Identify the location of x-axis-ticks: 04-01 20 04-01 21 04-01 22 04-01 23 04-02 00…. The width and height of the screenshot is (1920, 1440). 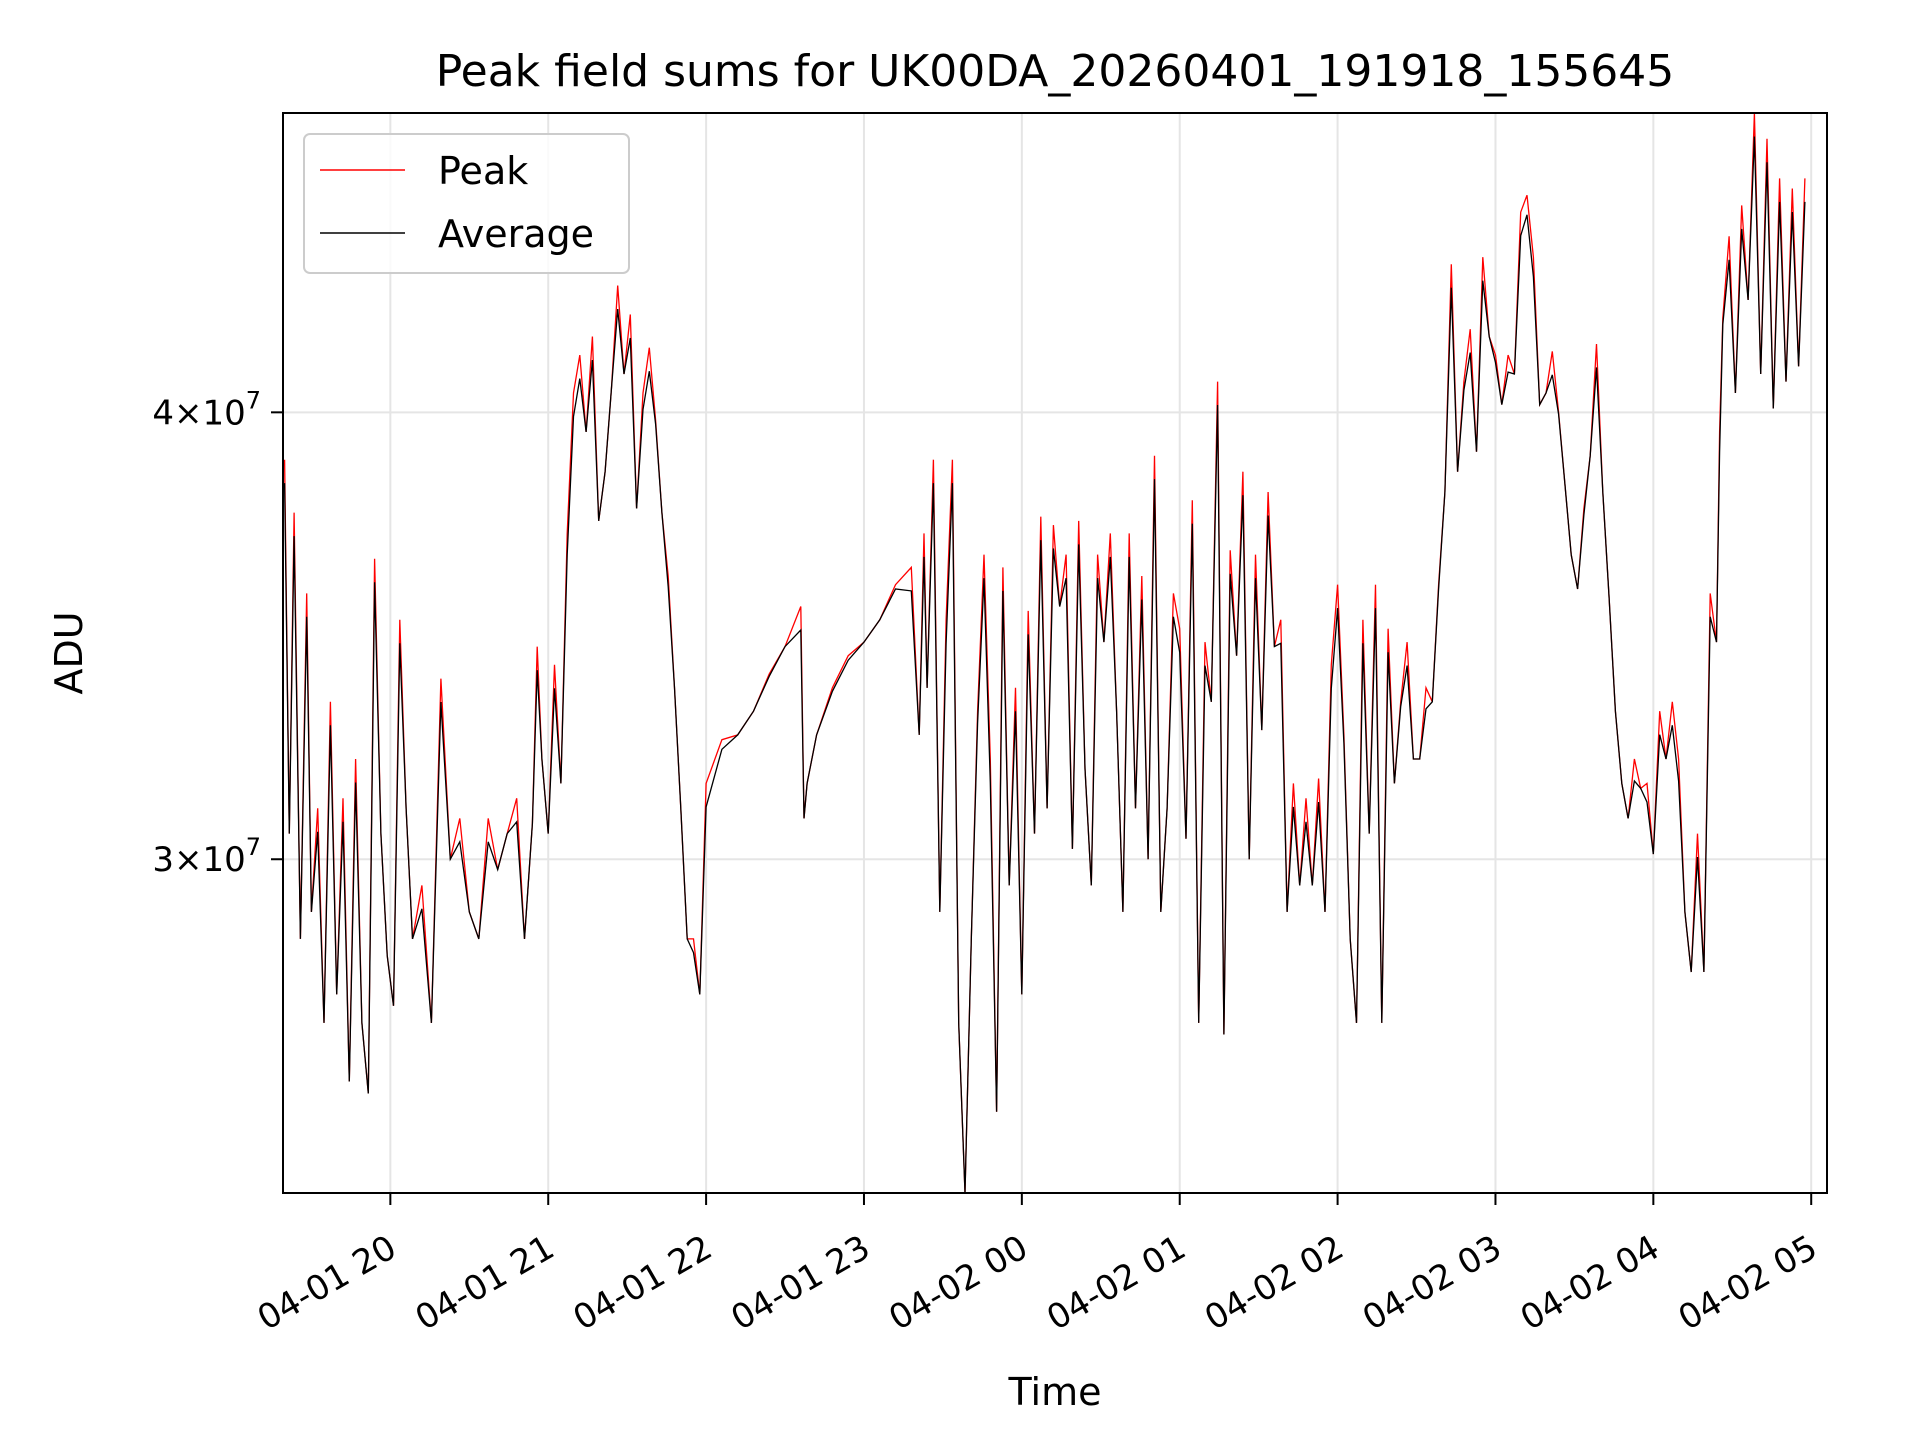
(1037, 1266).